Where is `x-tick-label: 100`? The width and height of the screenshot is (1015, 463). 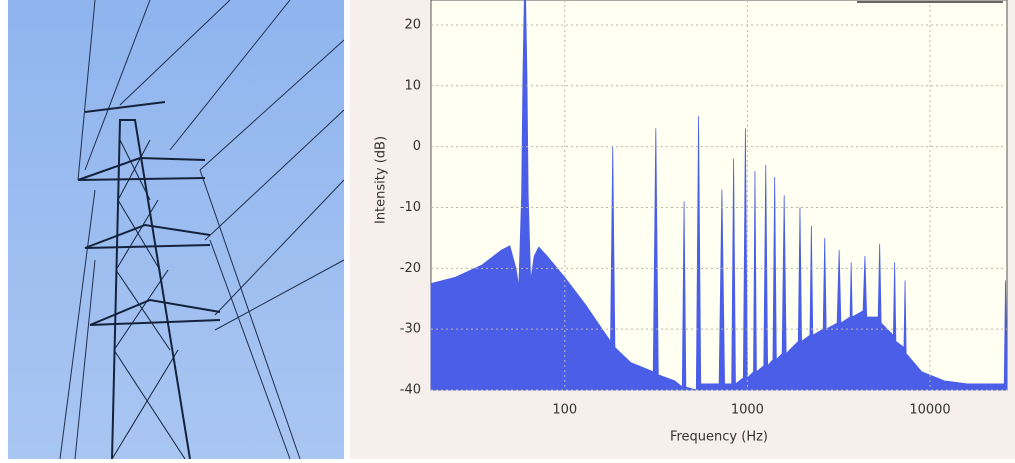
x-tick-label: 100 is located at coordinates (564, 410).